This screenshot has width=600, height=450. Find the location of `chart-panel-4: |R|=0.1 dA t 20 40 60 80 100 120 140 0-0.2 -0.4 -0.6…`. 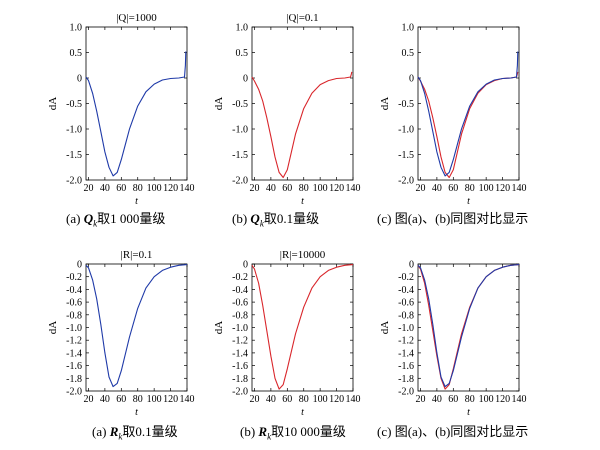

chart-panel-4: |R|=0.1 dA t 20 40 60 80 100 120 140 0-0.2 -0.4 -0.6… is located at coordinates (121, 333).